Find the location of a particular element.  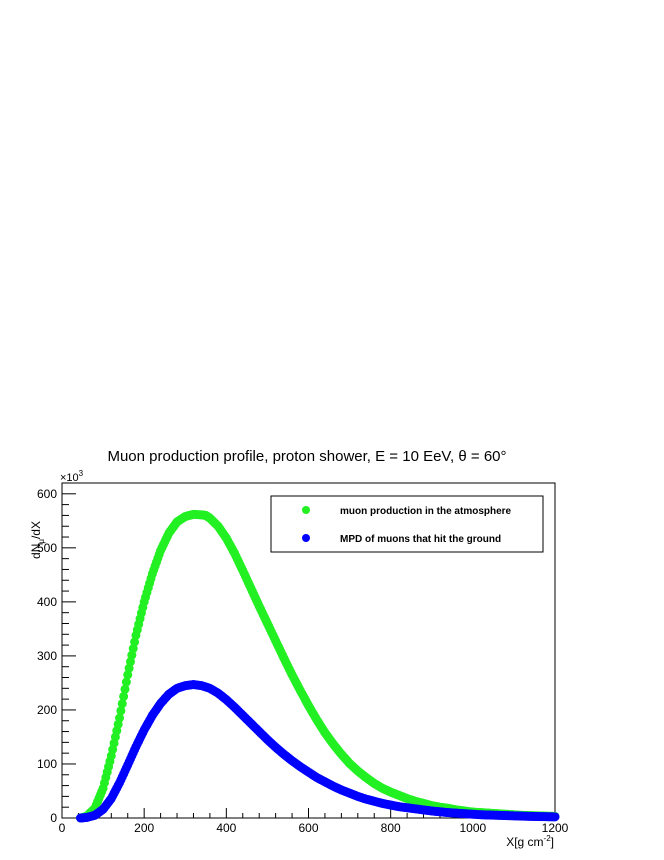

x-axis-title-end: ] is located at coordinates (552, 842).